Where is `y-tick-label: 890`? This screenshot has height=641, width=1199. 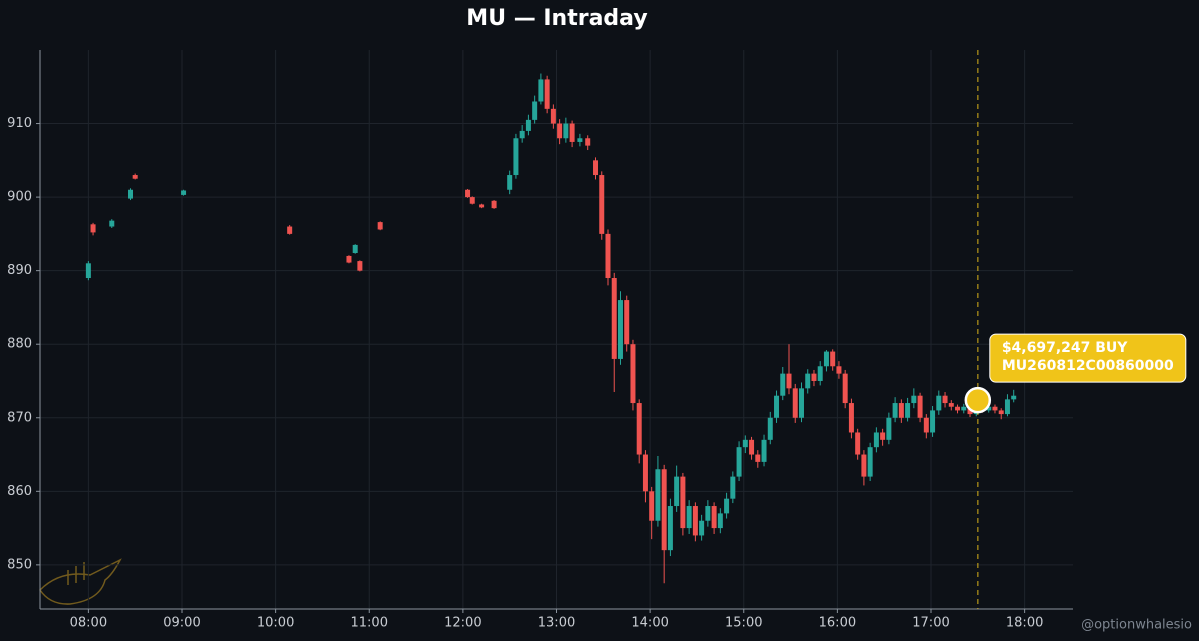 y-tick-label: 890 is located at coordinates (19, 270).